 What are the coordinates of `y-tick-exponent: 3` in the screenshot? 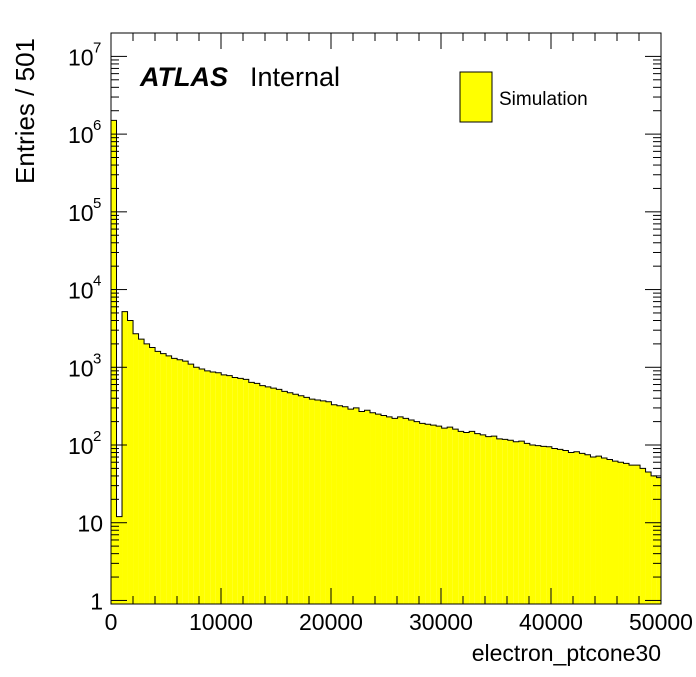 It's located at (97, 358).